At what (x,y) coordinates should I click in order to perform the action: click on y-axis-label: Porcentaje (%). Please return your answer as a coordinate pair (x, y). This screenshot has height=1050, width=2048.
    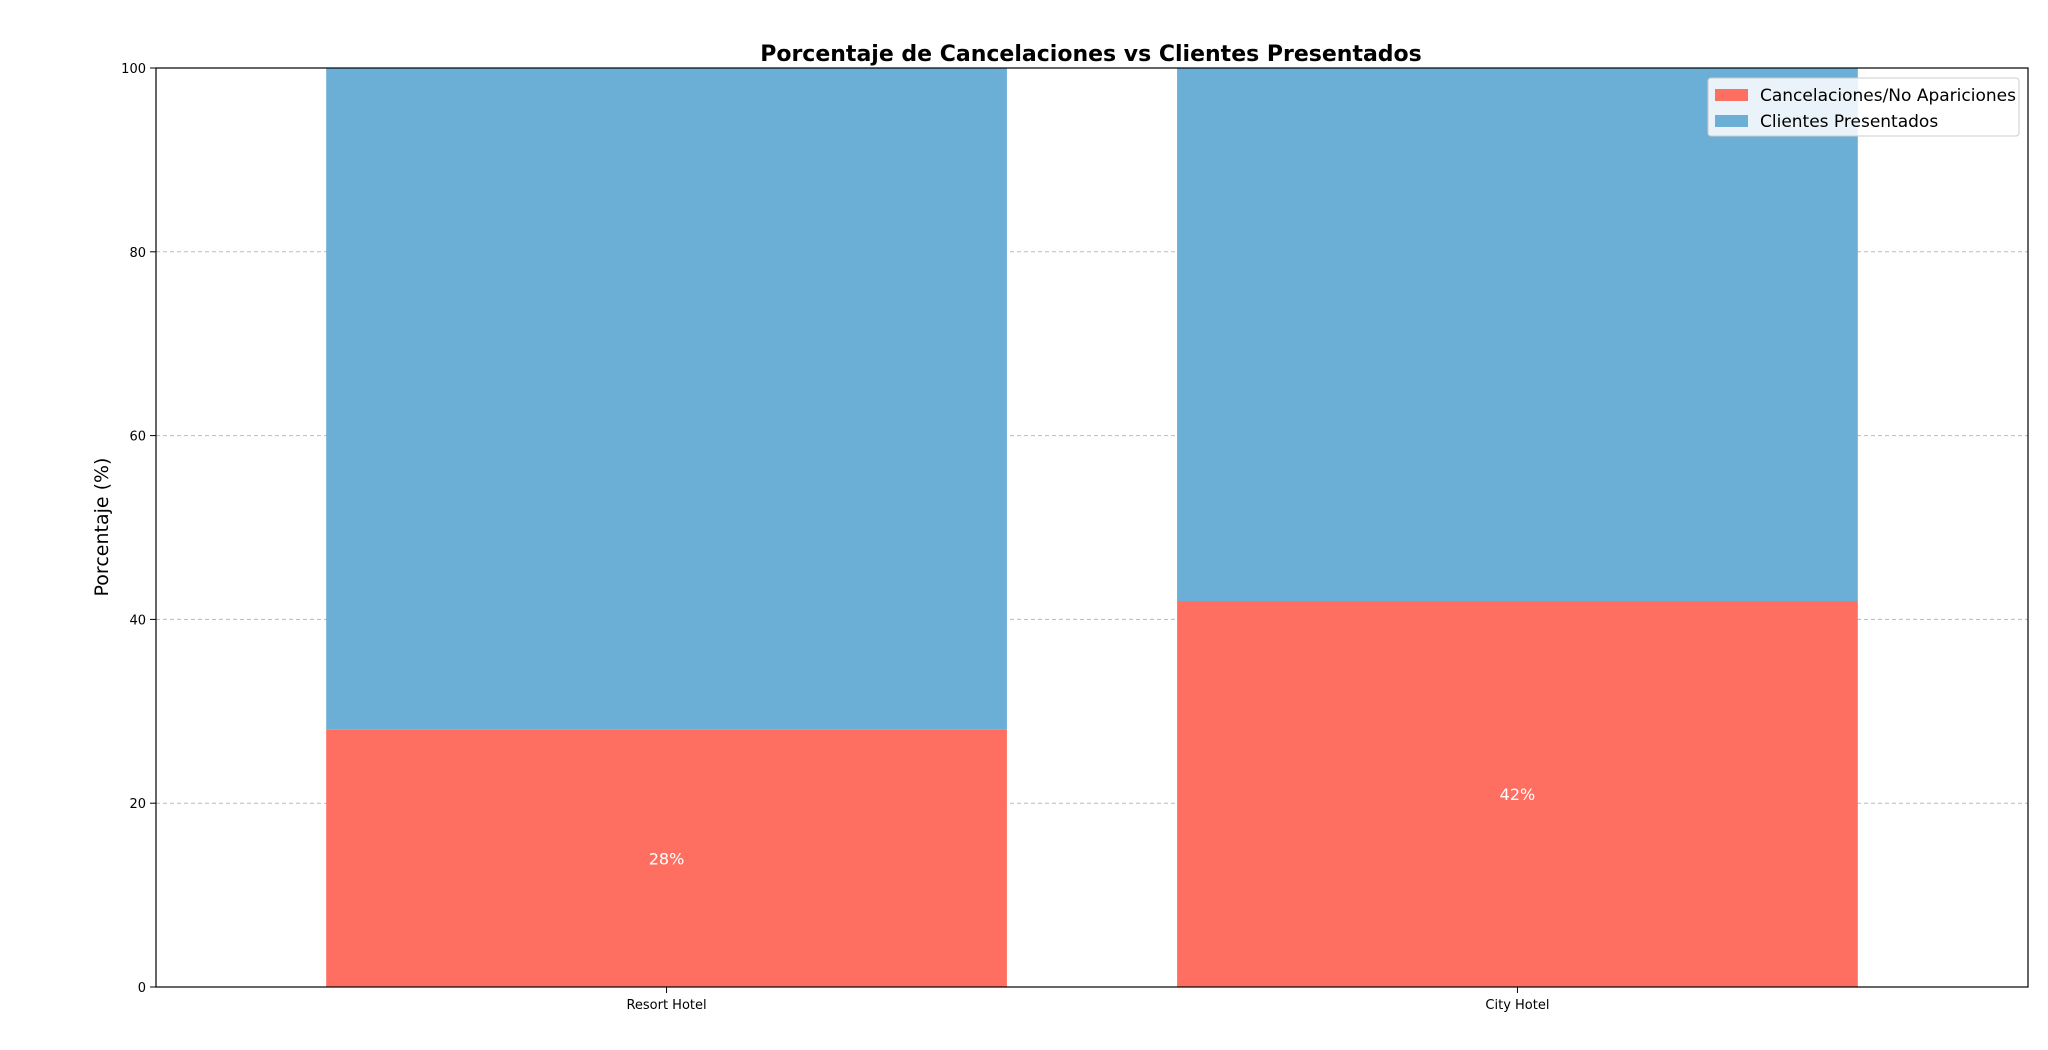
    Looking at the image, I should click on (102, 527).